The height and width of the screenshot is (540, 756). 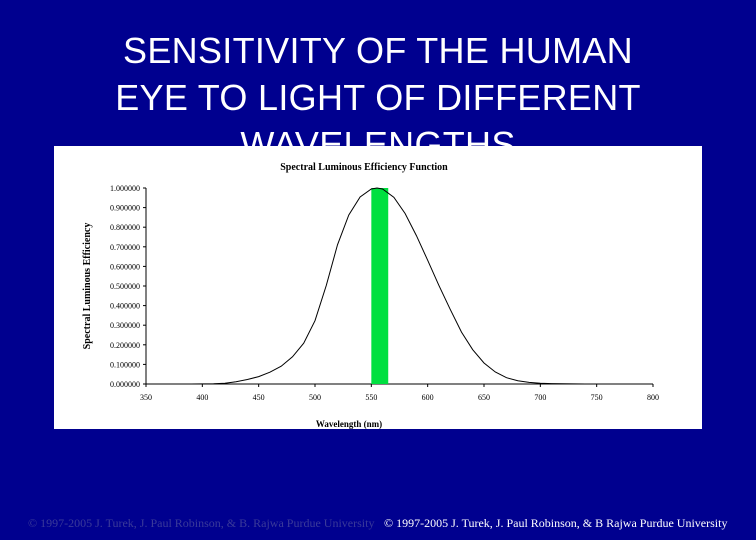 I want to click on x-tick-label: 350, so click(x=146, y=397).